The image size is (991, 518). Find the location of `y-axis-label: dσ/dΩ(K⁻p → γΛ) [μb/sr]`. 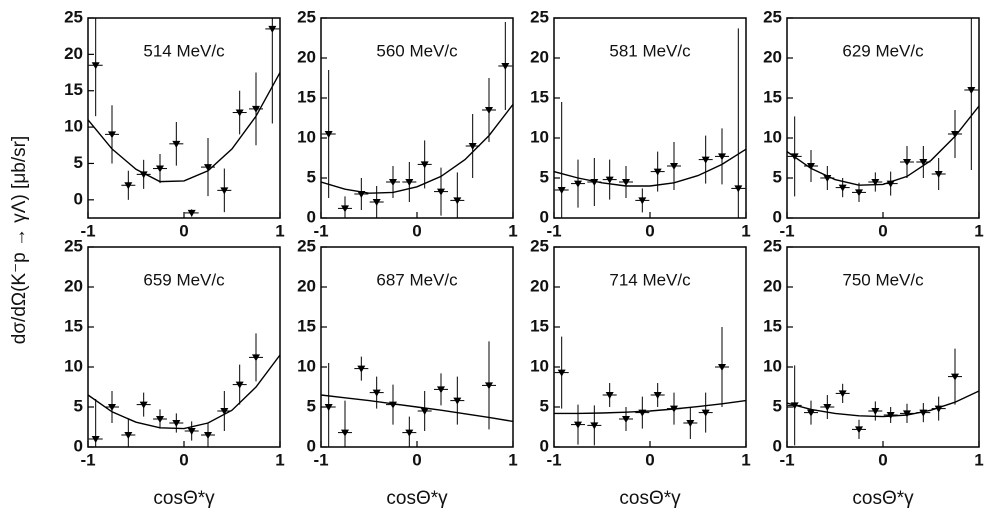

y-axis-label: dσ/dΩ(K⁻p → γΛ) [μb/sr] is located at coordinates (19, 240).